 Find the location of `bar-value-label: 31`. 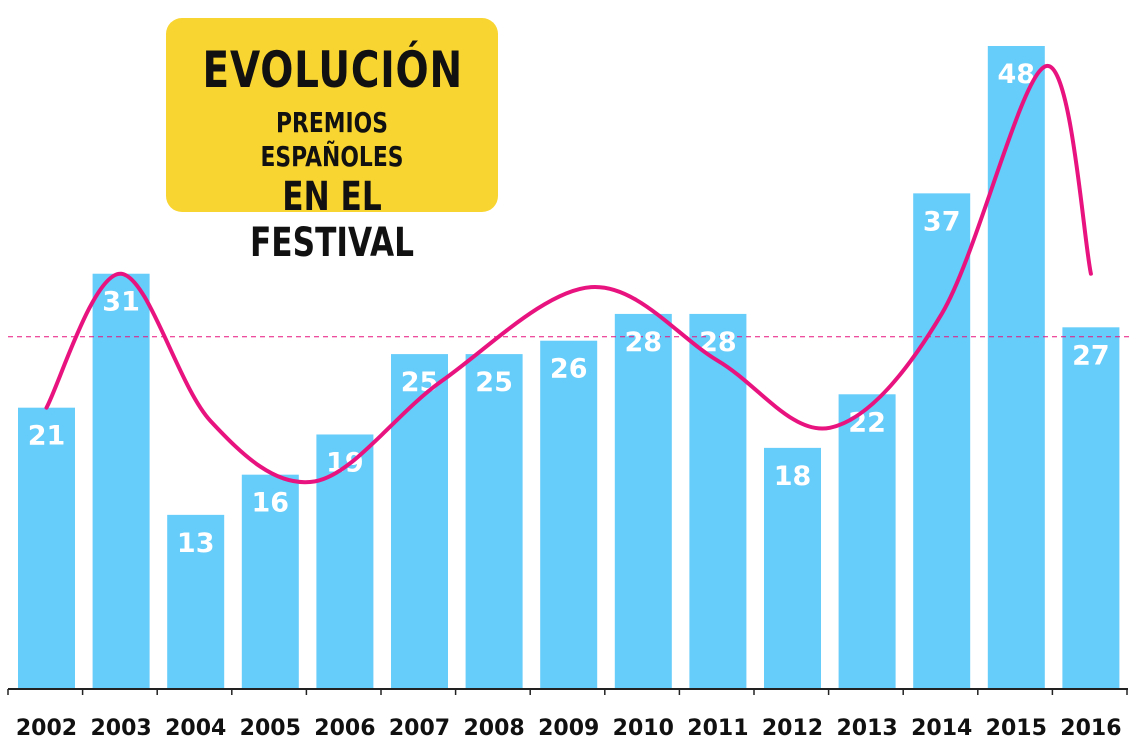

bar-value-label: 31 is located at coordinates (121, 302).